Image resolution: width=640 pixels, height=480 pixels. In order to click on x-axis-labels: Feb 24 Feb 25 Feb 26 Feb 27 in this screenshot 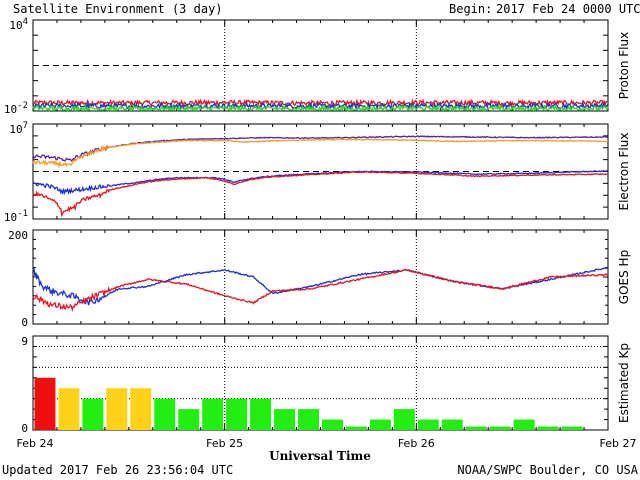, I will do `click(327, 443)`.